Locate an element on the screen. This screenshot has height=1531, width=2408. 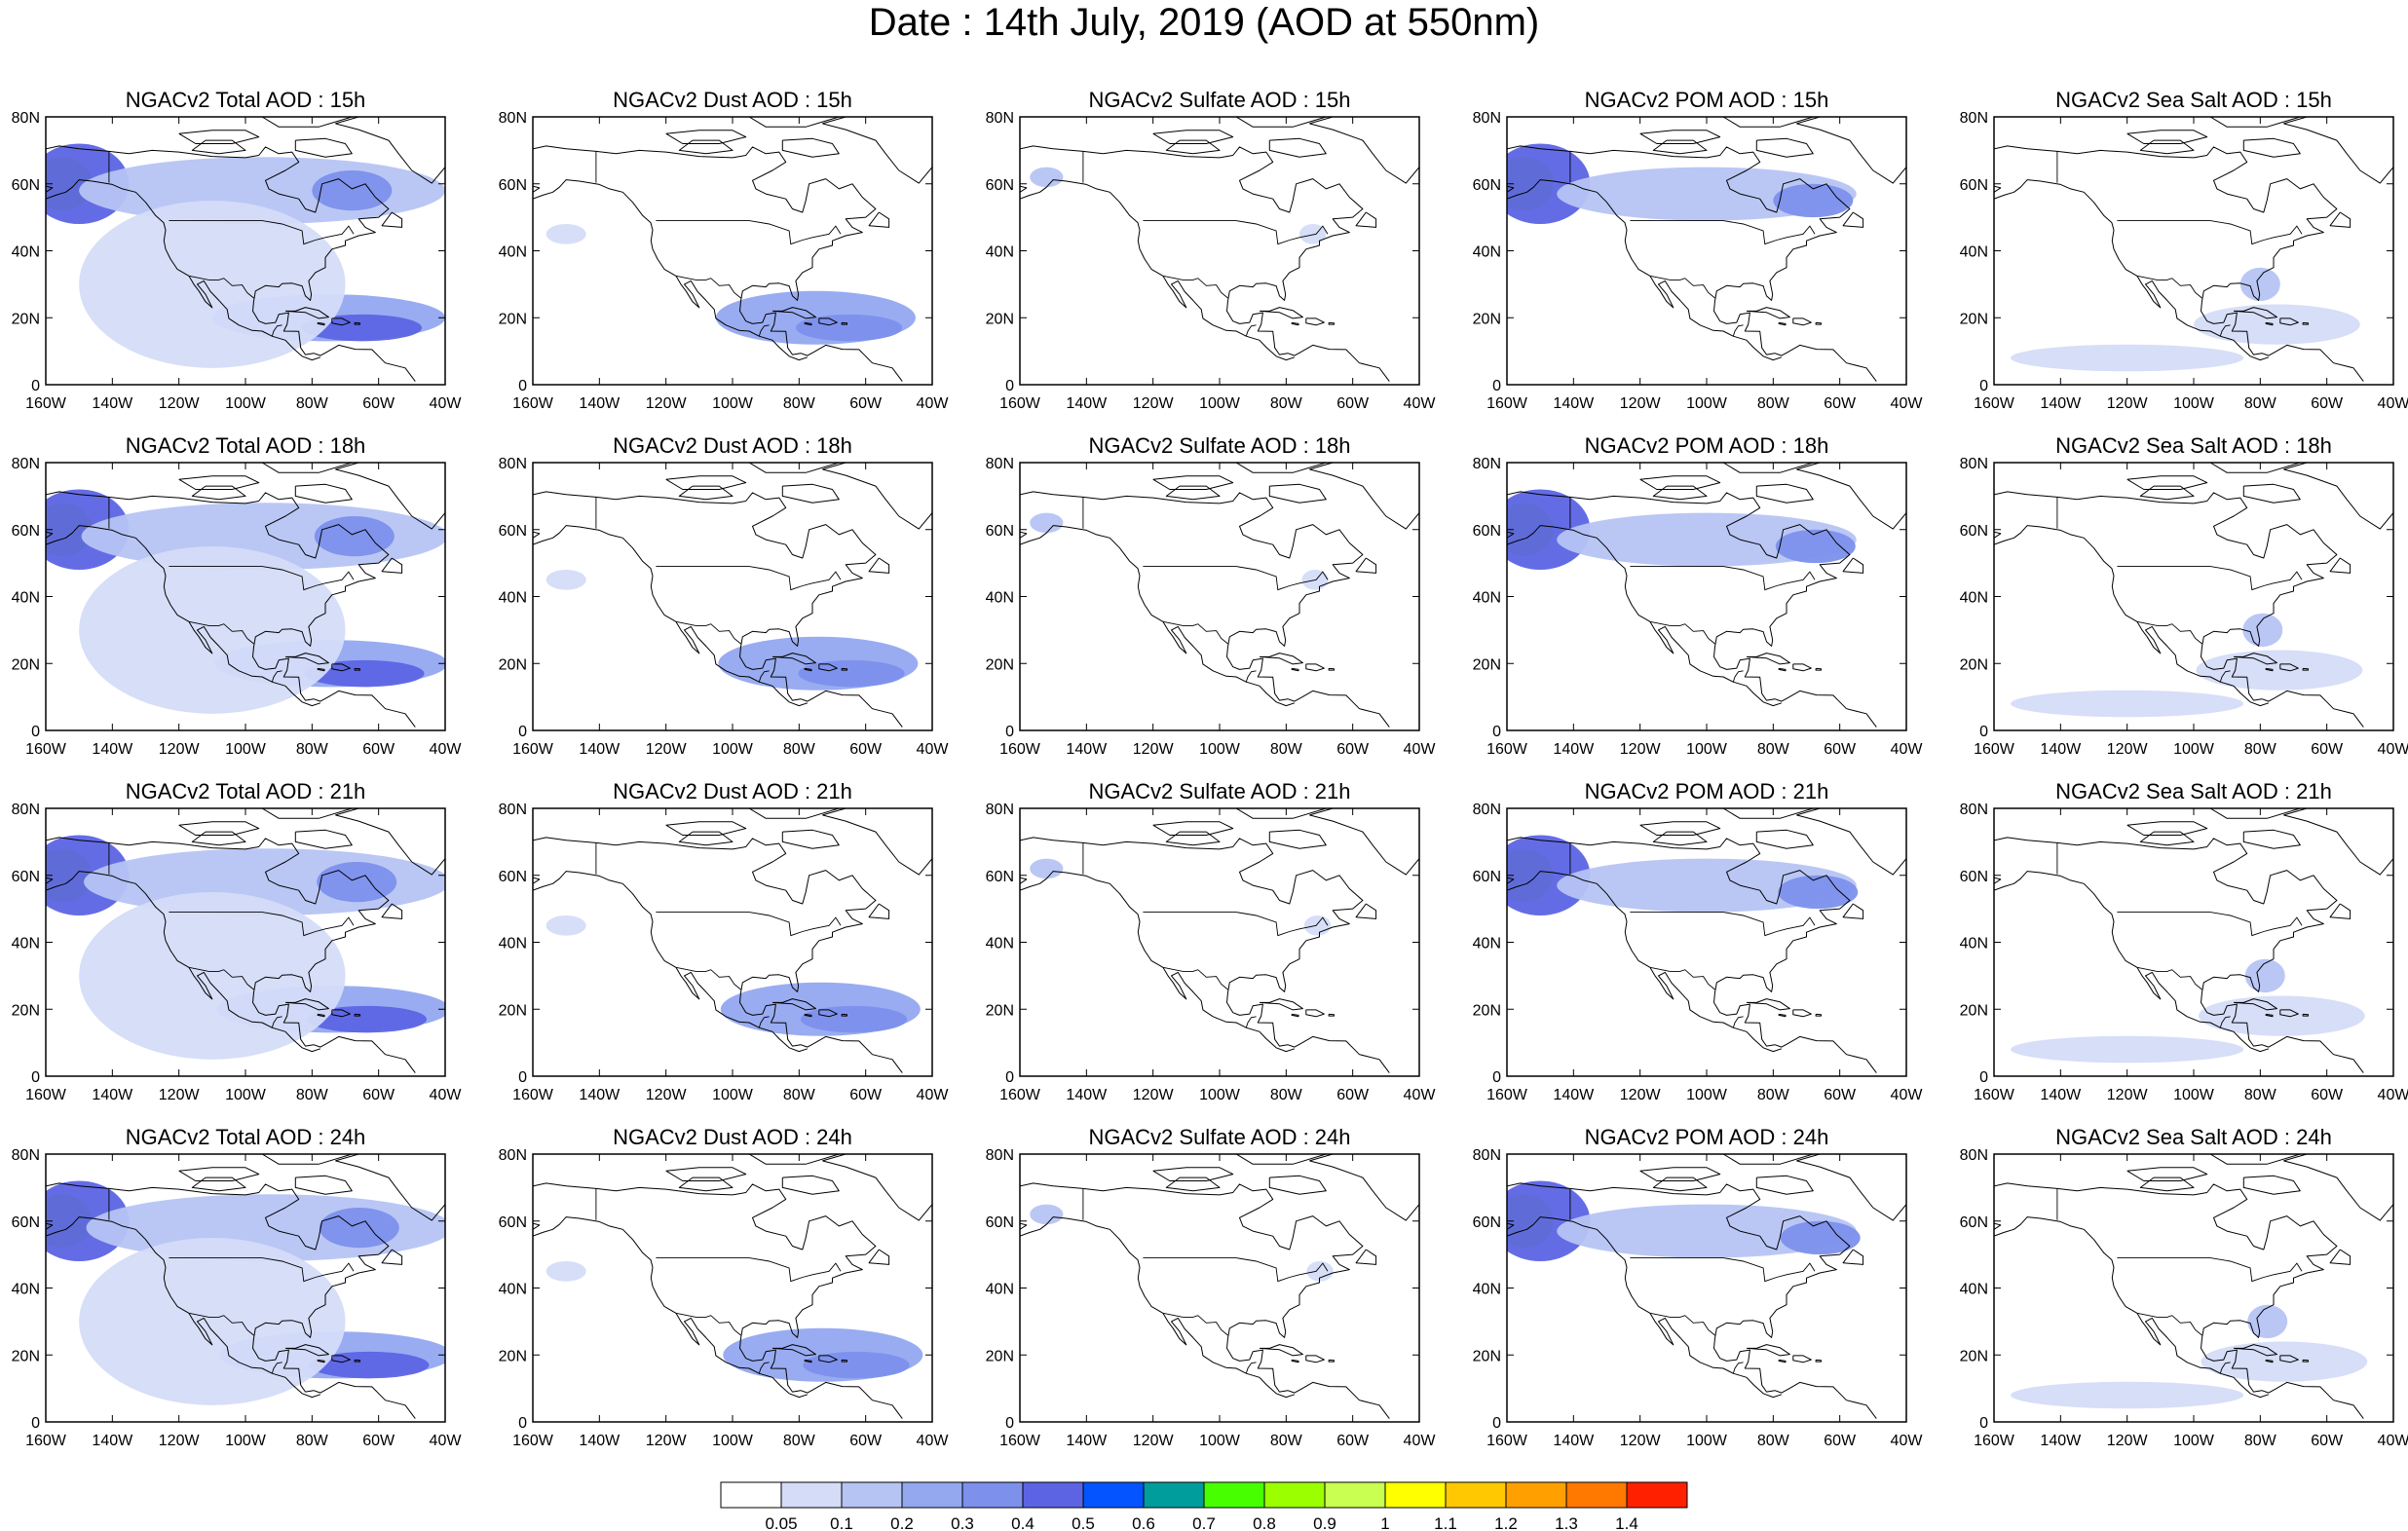
panel-title: NGACv2 Total AOD : 18h is located at coordinates (246, 445).